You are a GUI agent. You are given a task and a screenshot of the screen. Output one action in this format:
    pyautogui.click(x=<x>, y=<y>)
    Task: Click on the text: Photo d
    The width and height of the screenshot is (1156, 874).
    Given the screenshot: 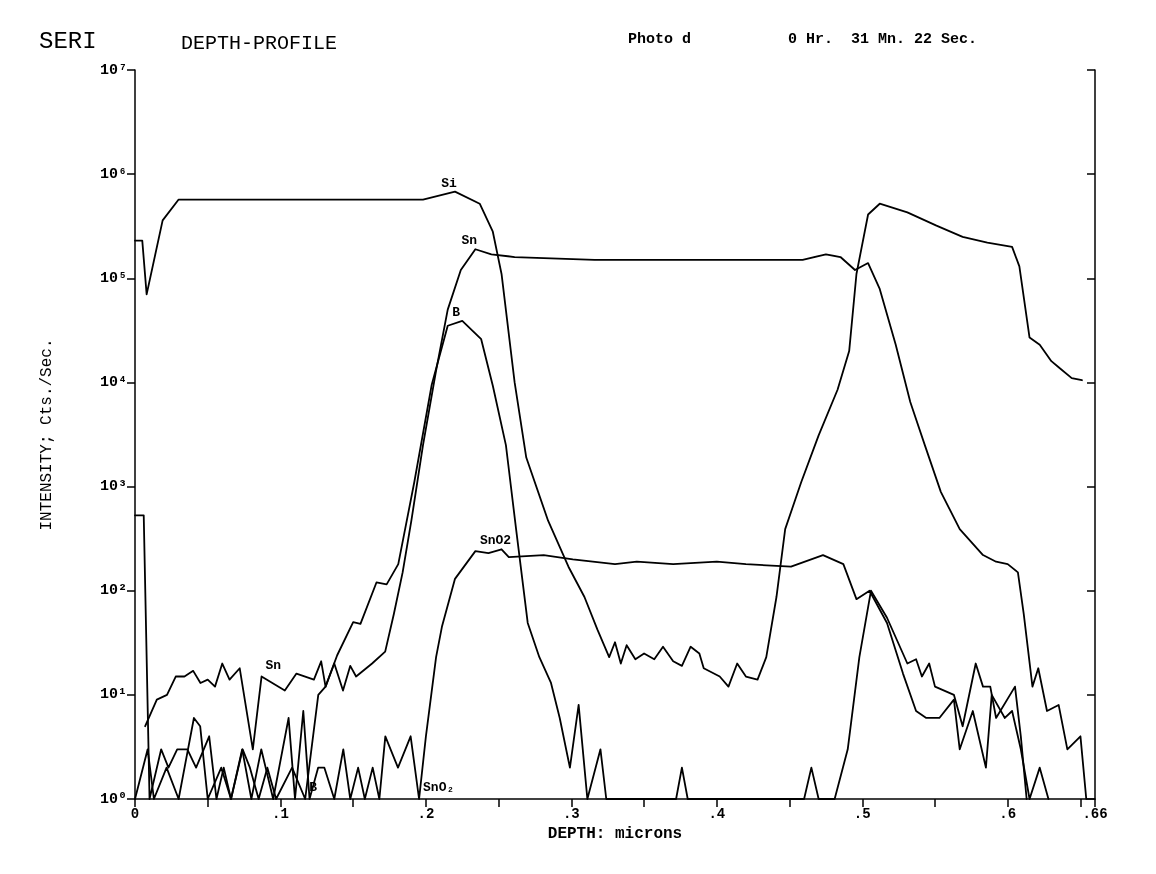 What is the action you would take?
    pyautogui.click(x=660, y=39)
    